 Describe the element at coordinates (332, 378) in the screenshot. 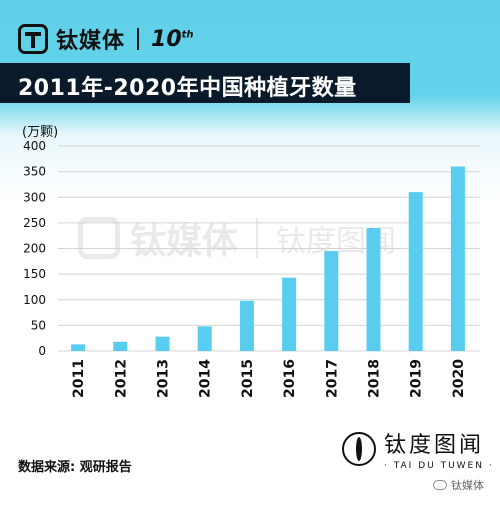

I see `x-tick-label: 2017` at that location.